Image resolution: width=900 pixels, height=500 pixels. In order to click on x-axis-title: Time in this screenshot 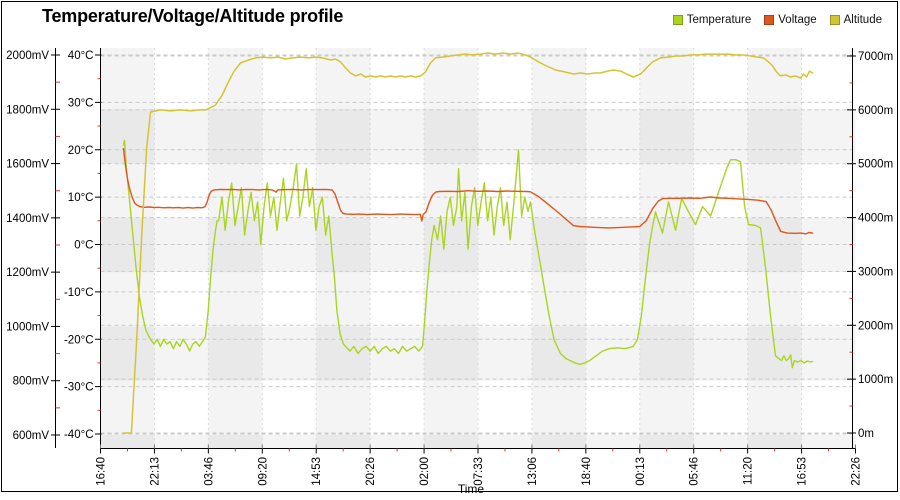, I will do `click(471, 489)`.